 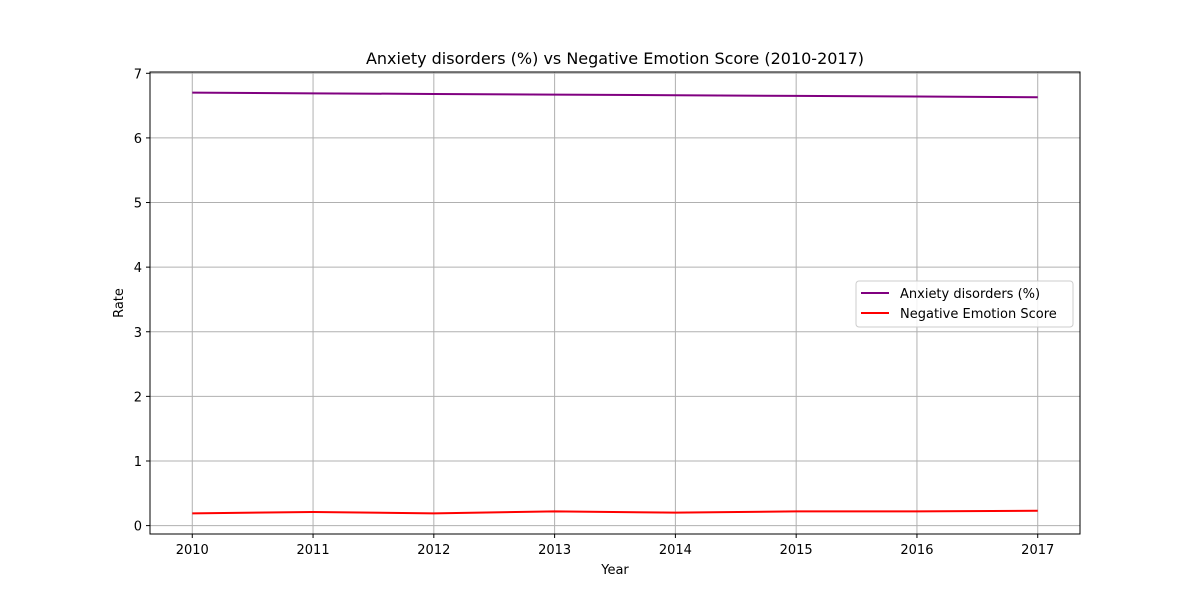 What do you see at coordinates (138, 139) in the screenshot?
I see `y-tick-label: 6` at bounding box center [138, 139].